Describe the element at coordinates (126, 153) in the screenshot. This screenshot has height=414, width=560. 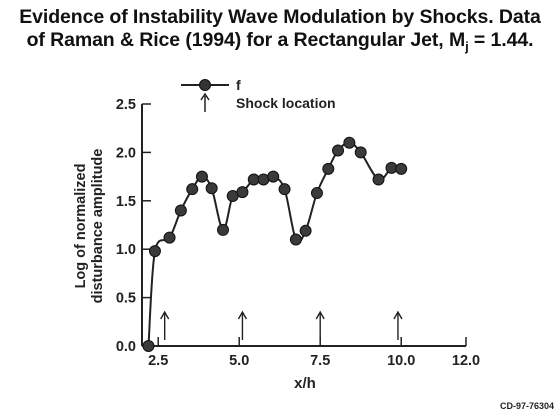
I see `y-tick-label: 2.0` at that location.